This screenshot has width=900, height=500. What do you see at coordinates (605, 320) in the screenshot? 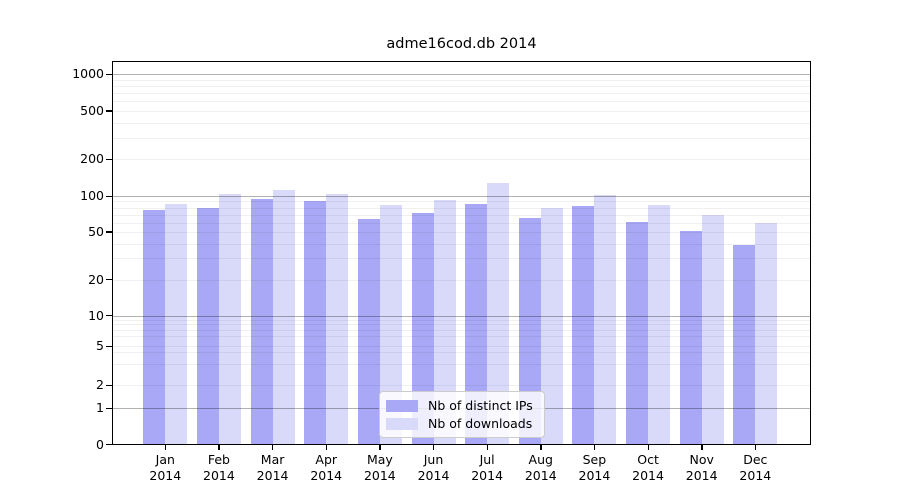
I see `bar-downloads-sep` at bounding box center [605, 320].